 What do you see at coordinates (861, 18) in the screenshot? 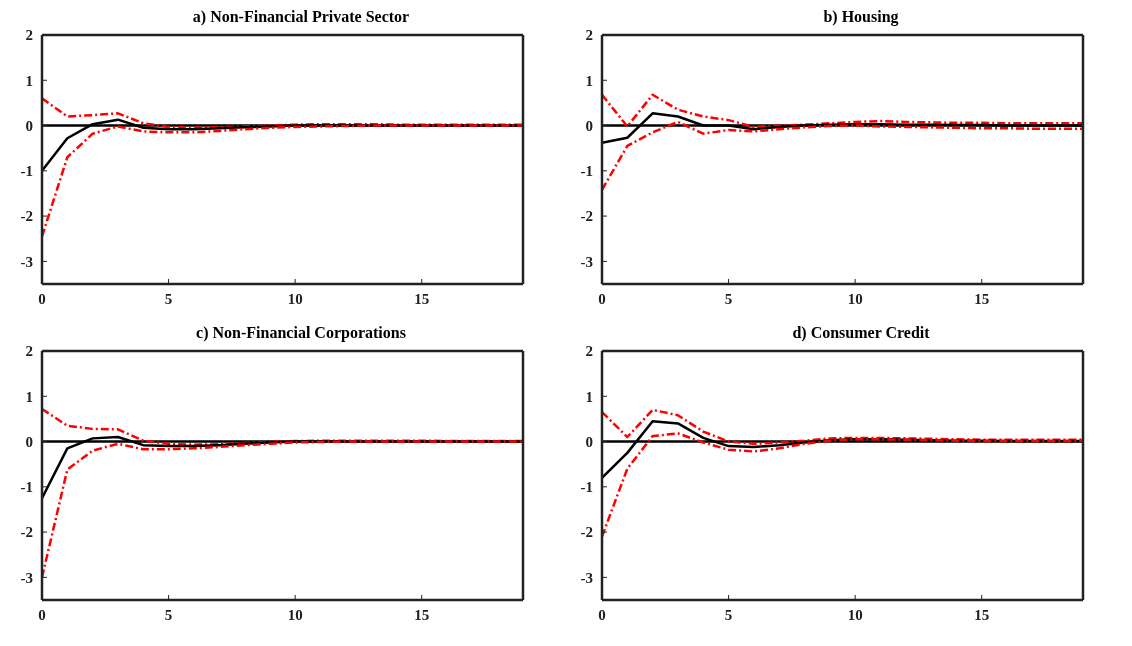
I see `chart-title: b) Housing` at bounding box center [861, 18].